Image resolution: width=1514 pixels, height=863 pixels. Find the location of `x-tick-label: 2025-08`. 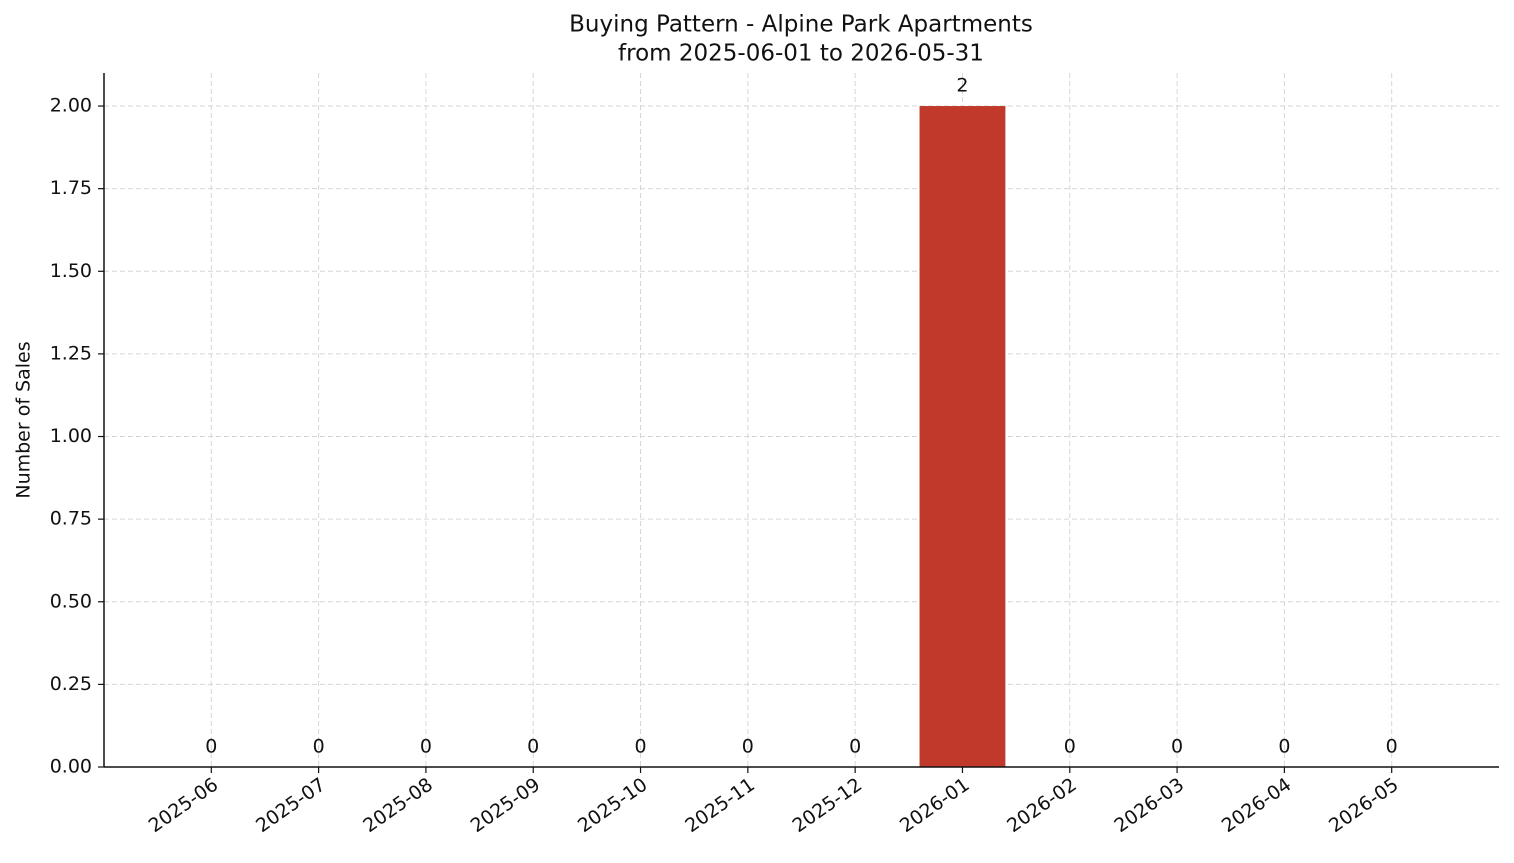

x-tick-label: 2025-08 is located at coordinates (398, 806).